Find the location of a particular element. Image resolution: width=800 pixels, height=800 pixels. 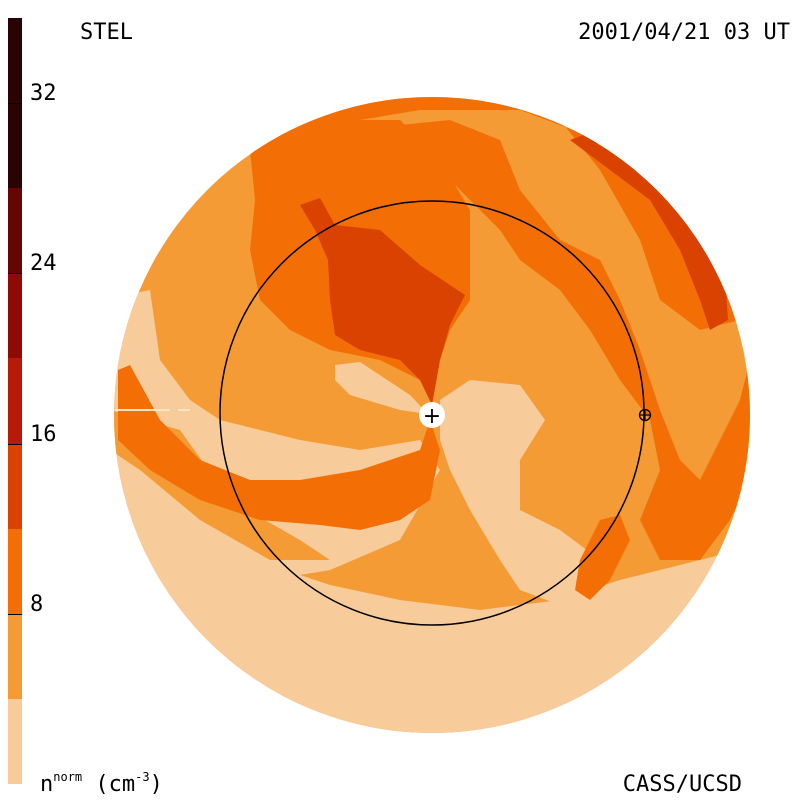

timestamp-label: 2001/04/21 03 UT is located at coordinates (684, 32).